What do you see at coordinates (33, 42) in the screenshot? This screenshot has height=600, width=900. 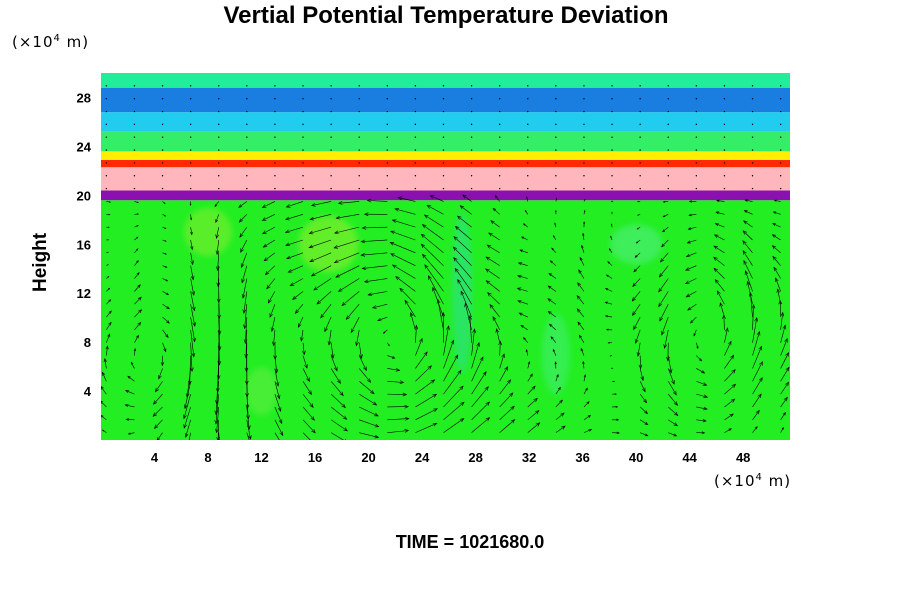 I see `y-unit-prefix: (×10` at bounding box center [33, 42].